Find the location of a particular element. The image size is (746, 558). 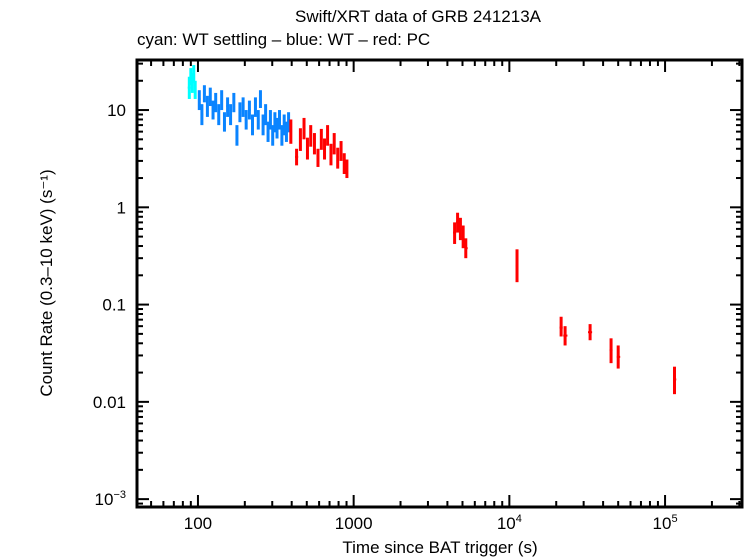

chart-title: Swift/XRT data of GRB 241213A is located at coordinates (418, 16).